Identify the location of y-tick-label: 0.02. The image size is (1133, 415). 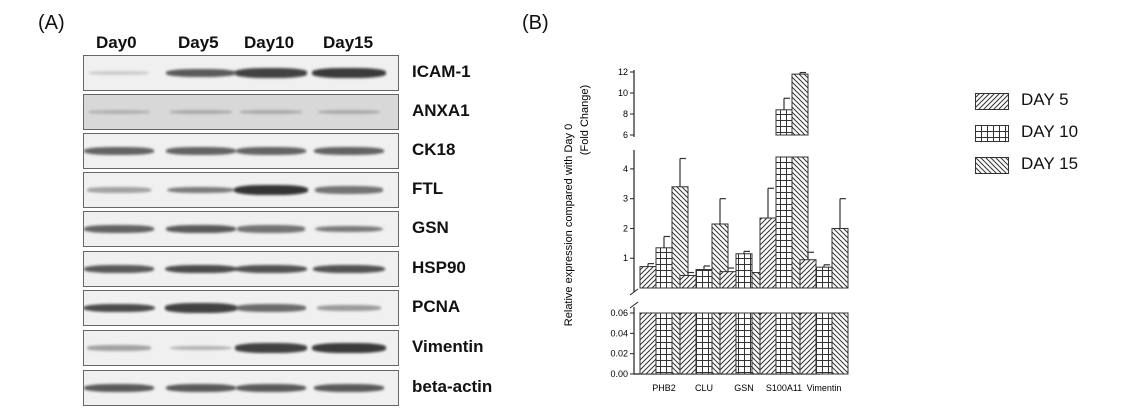
(619, 354).